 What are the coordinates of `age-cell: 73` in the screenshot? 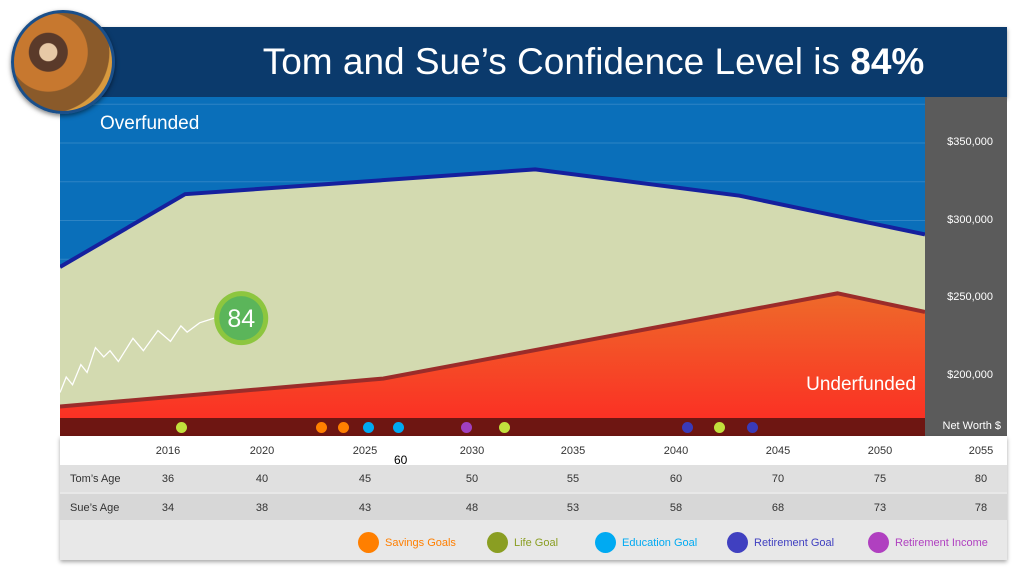 It's located at (880, 508).